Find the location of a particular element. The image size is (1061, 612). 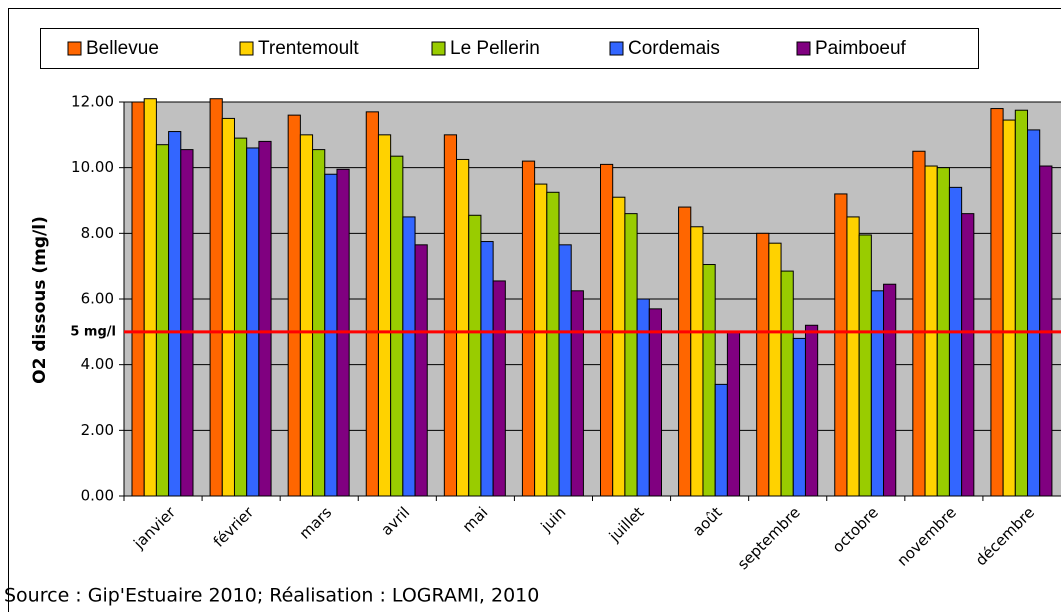

x-tick-label: mars is located at coordinates (316, 523).